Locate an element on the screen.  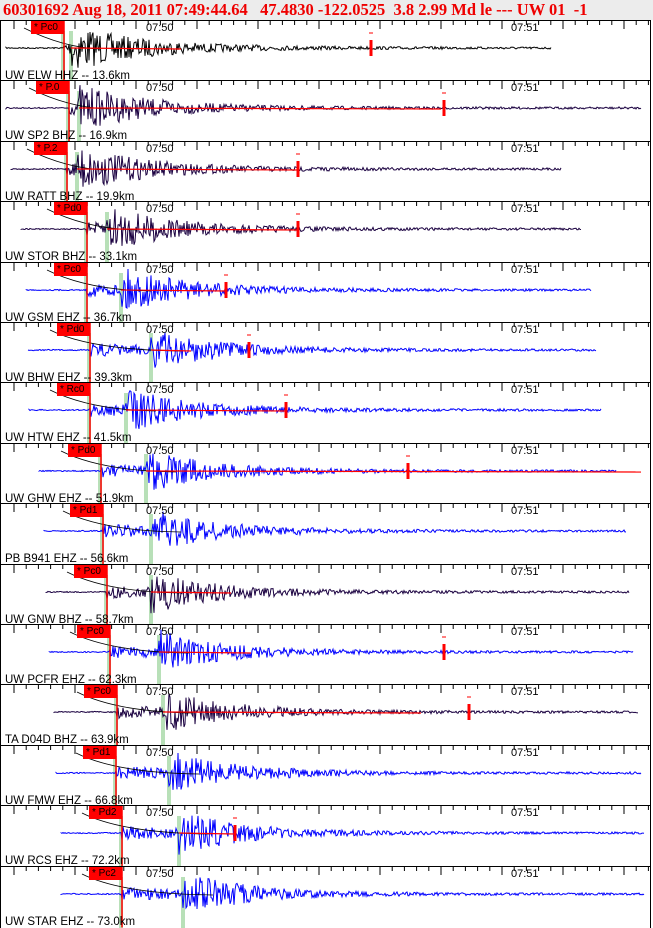
station-label: UW RCS EHZ -- 72.2km is located at coordinates (67, 861).